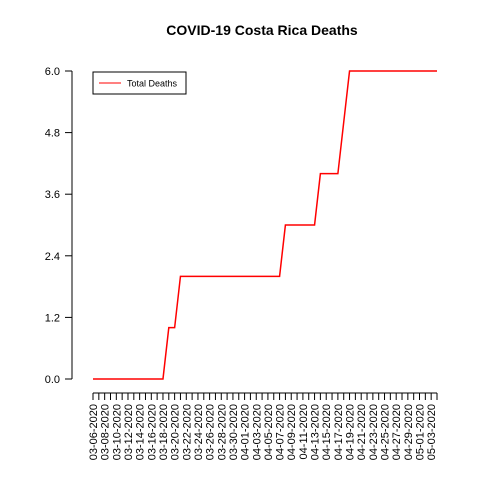 This screenshot has width=480, height=480. What do you see at coordinates (234, 432) in the screenshot?
I see `x-tick-label: 03-30-2020` at bounding box center [234, 432].